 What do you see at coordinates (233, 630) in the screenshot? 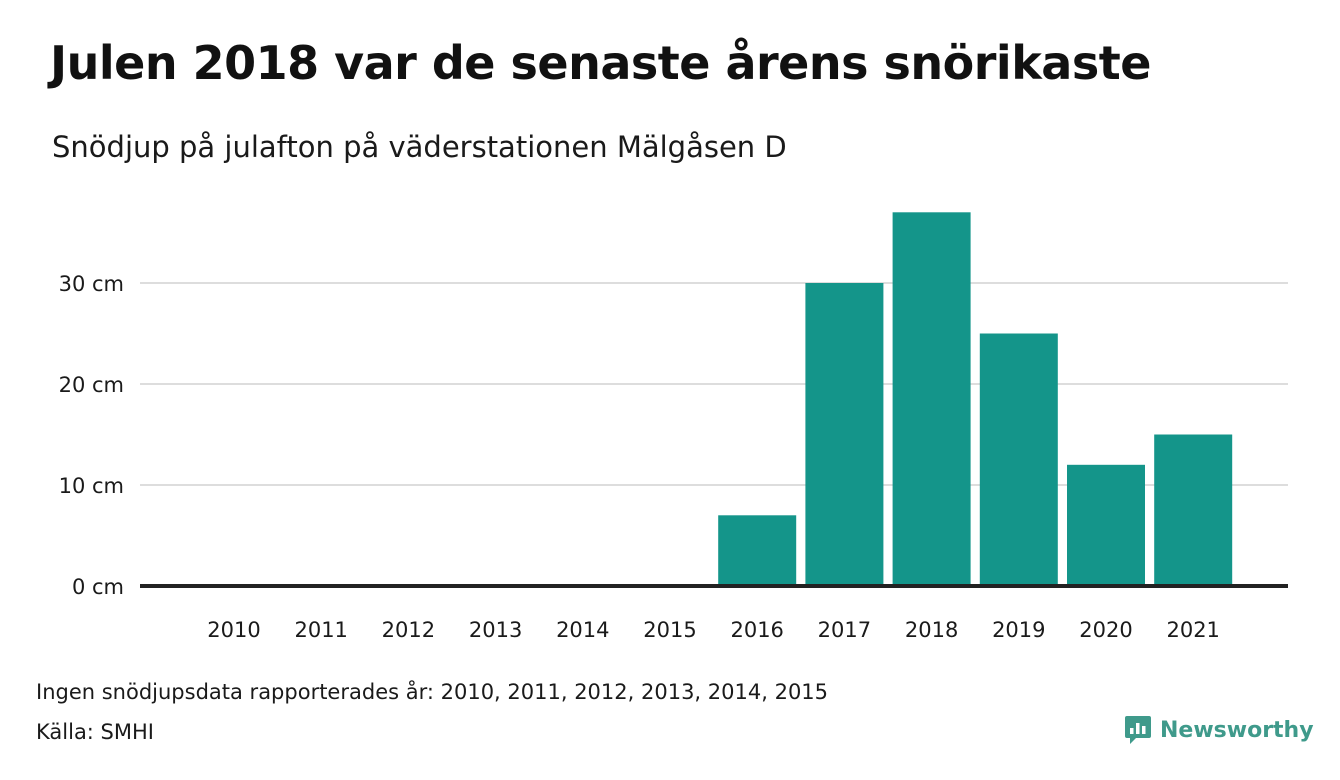
I see `x-tick-label: 2010` at bounding box center [233, 630].